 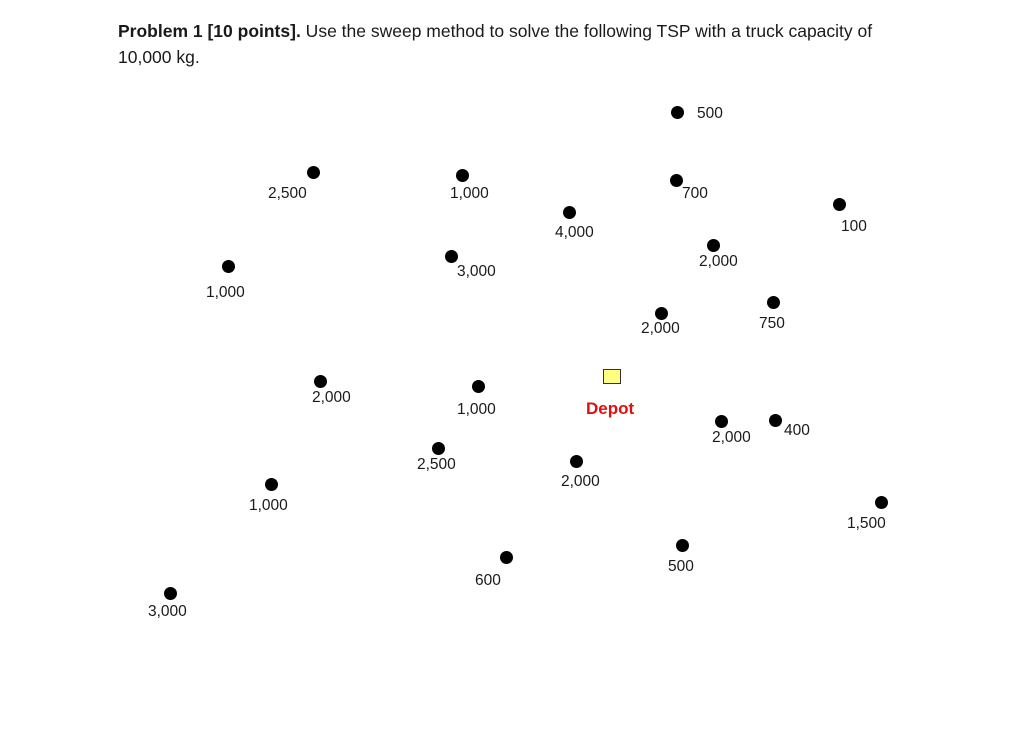 I want to click on depot-label: Depot, so click(x=610, y=408).